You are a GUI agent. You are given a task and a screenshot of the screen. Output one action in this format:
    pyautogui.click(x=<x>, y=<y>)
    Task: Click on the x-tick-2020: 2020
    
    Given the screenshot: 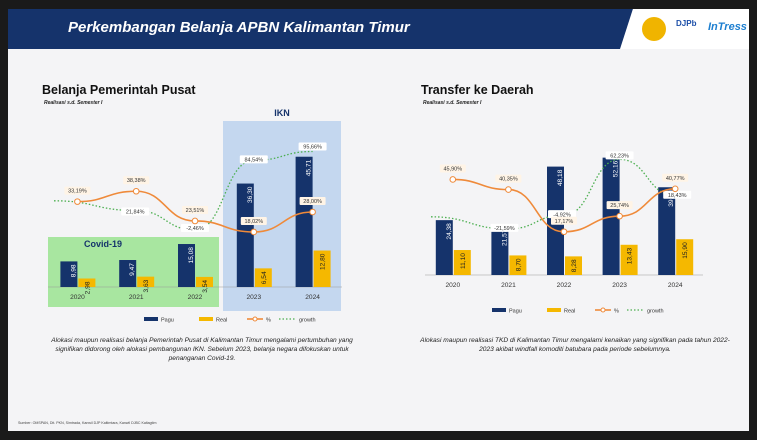 What is the action you would take?
    pyautogui.click(x=452, y=285)
    